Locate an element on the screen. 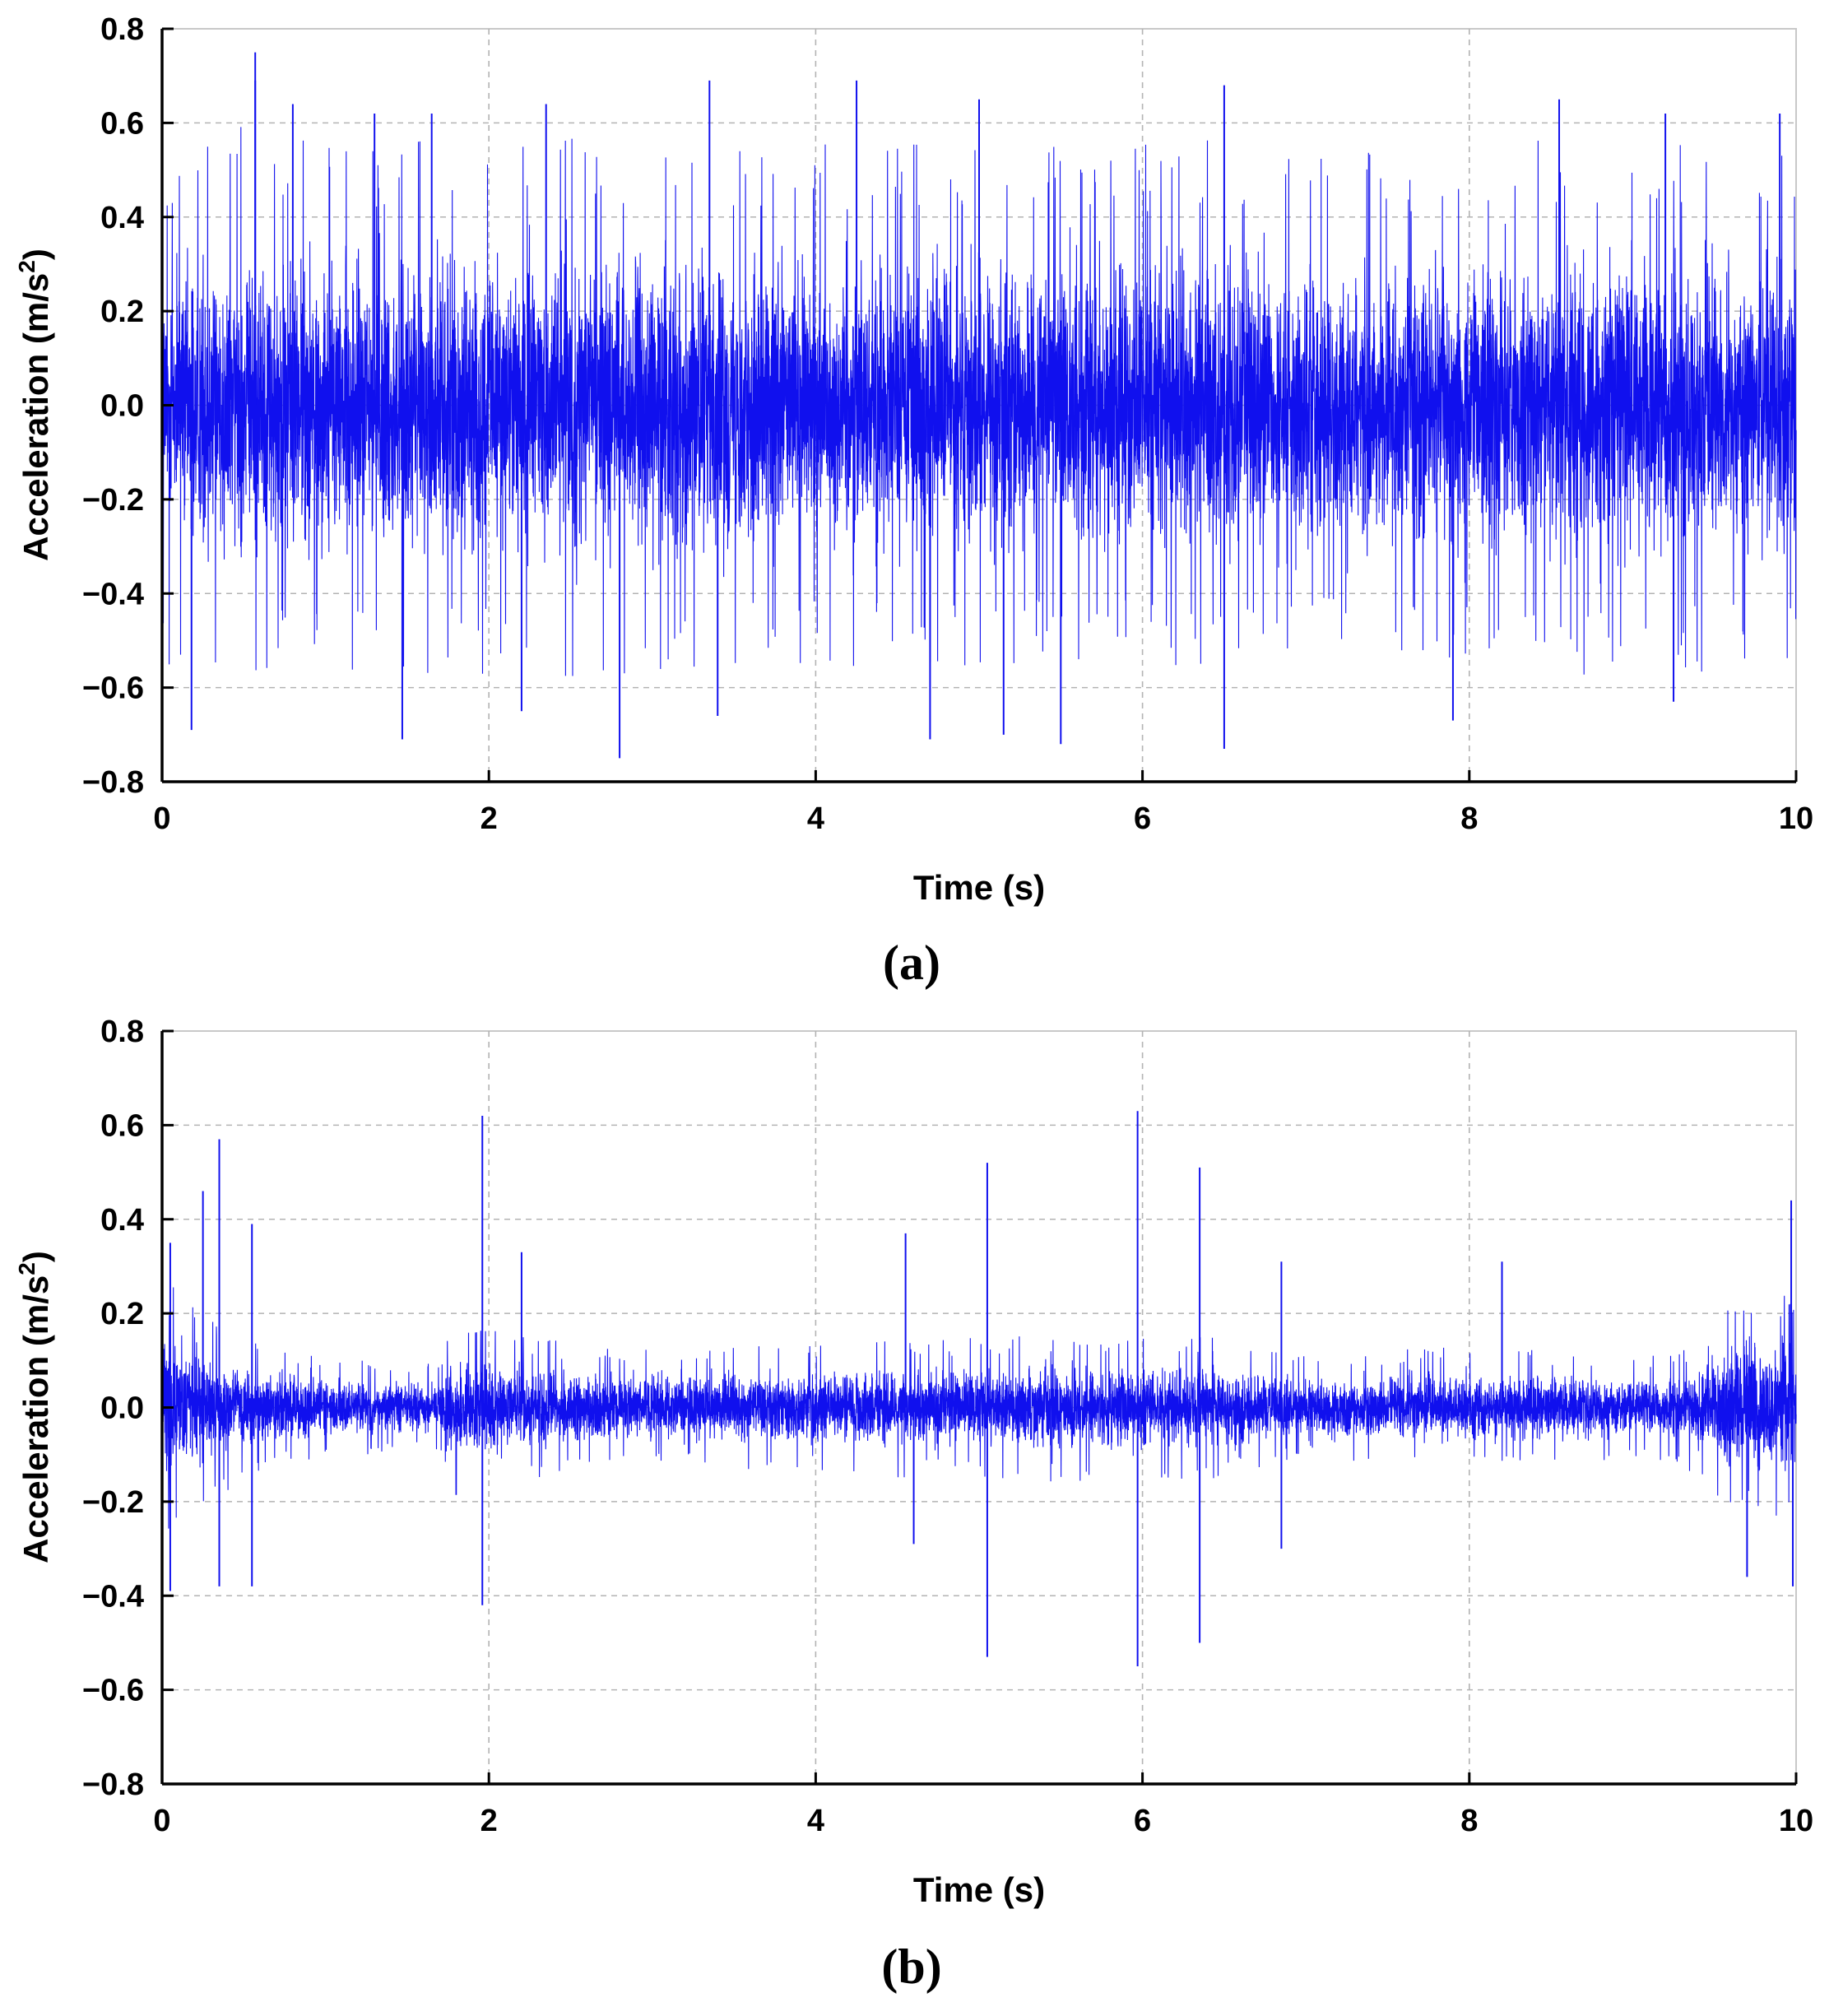  panel-label-b: (b) is located at coordinates (911, 1966).